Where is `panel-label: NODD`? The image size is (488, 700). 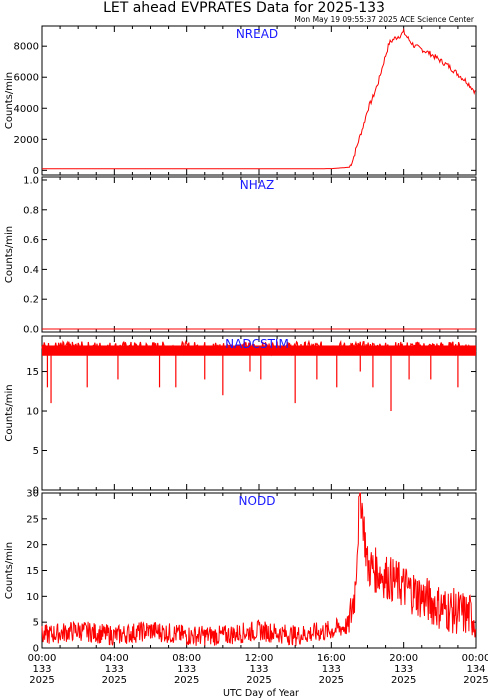
panel-label: NODD is located at coordinates (257, 501).